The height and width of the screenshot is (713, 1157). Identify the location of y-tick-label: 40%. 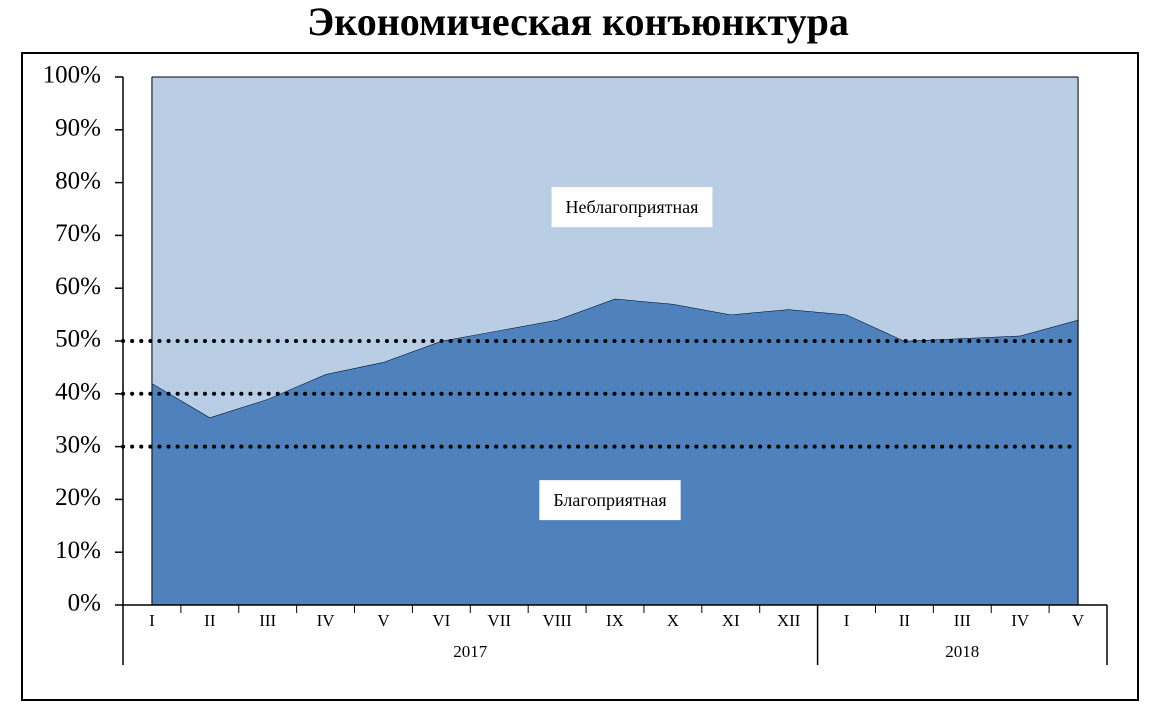
(78, 392).